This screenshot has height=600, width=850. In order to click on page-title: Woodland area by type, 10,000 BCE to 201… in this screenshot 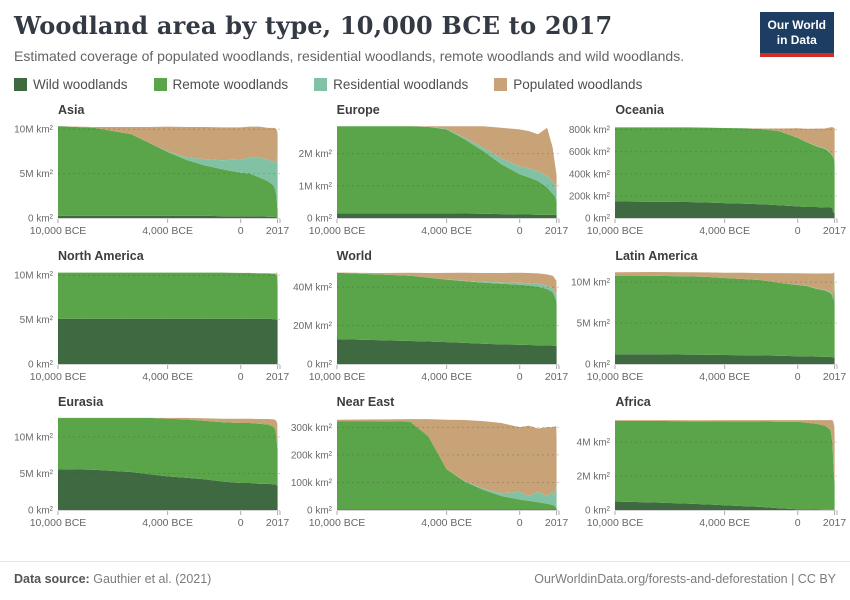, I will do `click(313, 25)`.